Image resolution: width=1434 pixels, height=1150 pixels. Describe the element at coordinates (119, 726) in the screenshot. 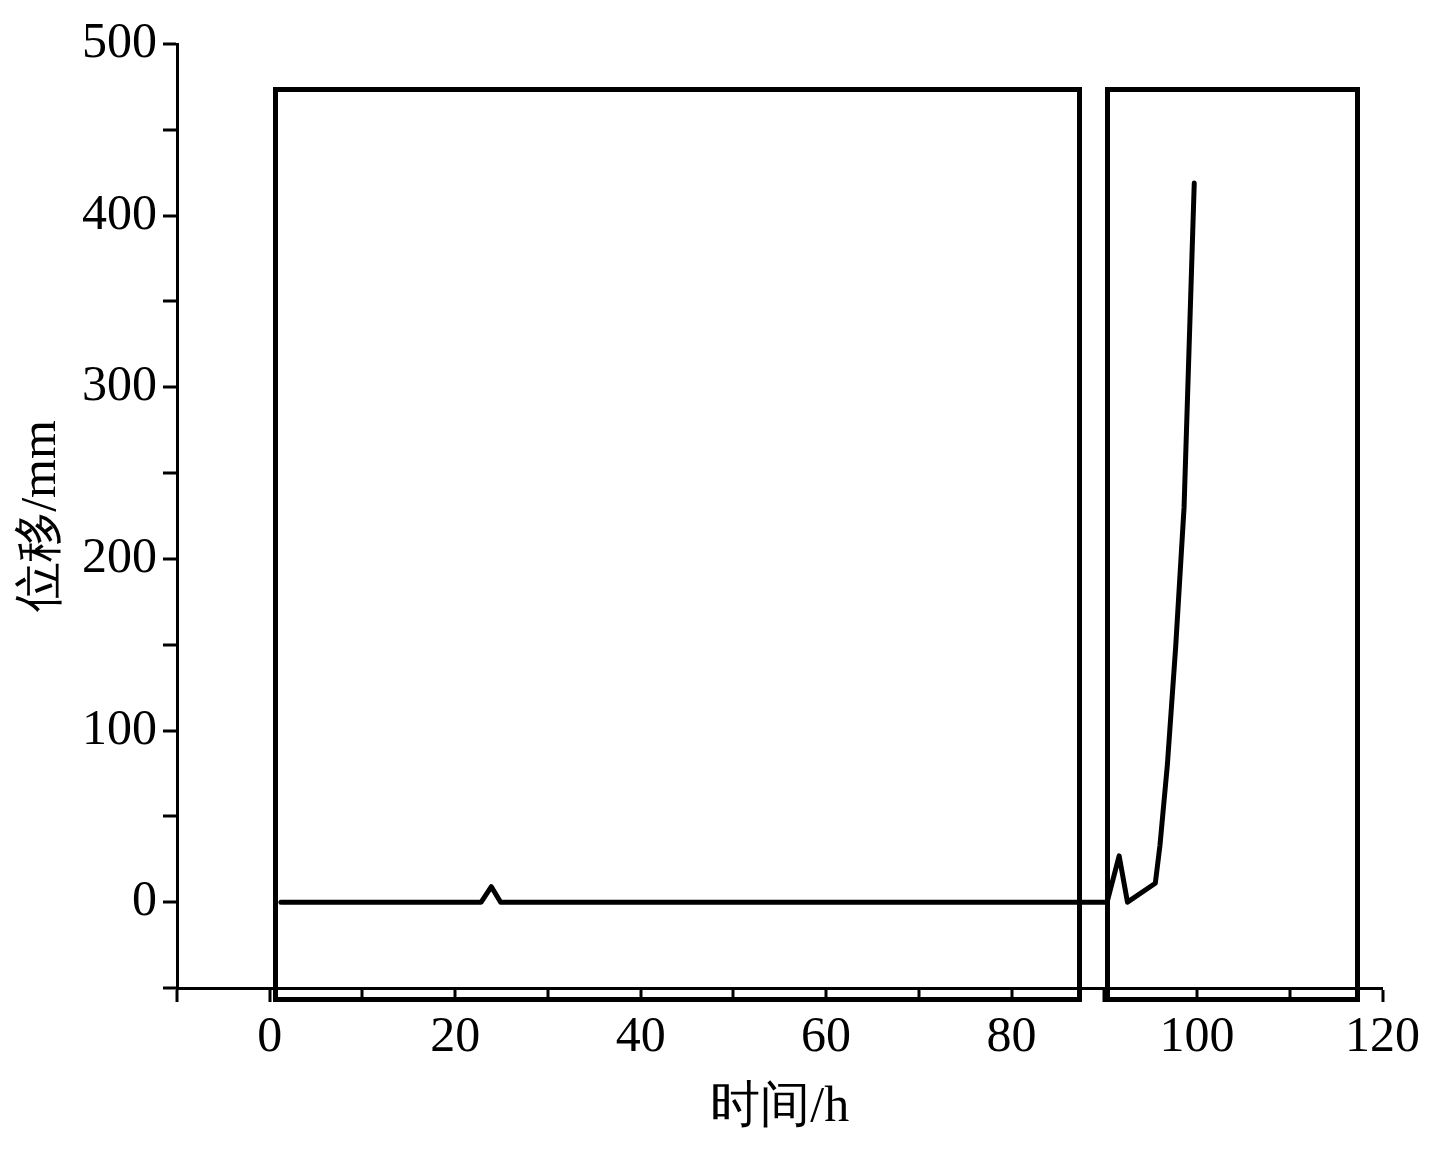

I see `y-tick-label: 100` at that location.